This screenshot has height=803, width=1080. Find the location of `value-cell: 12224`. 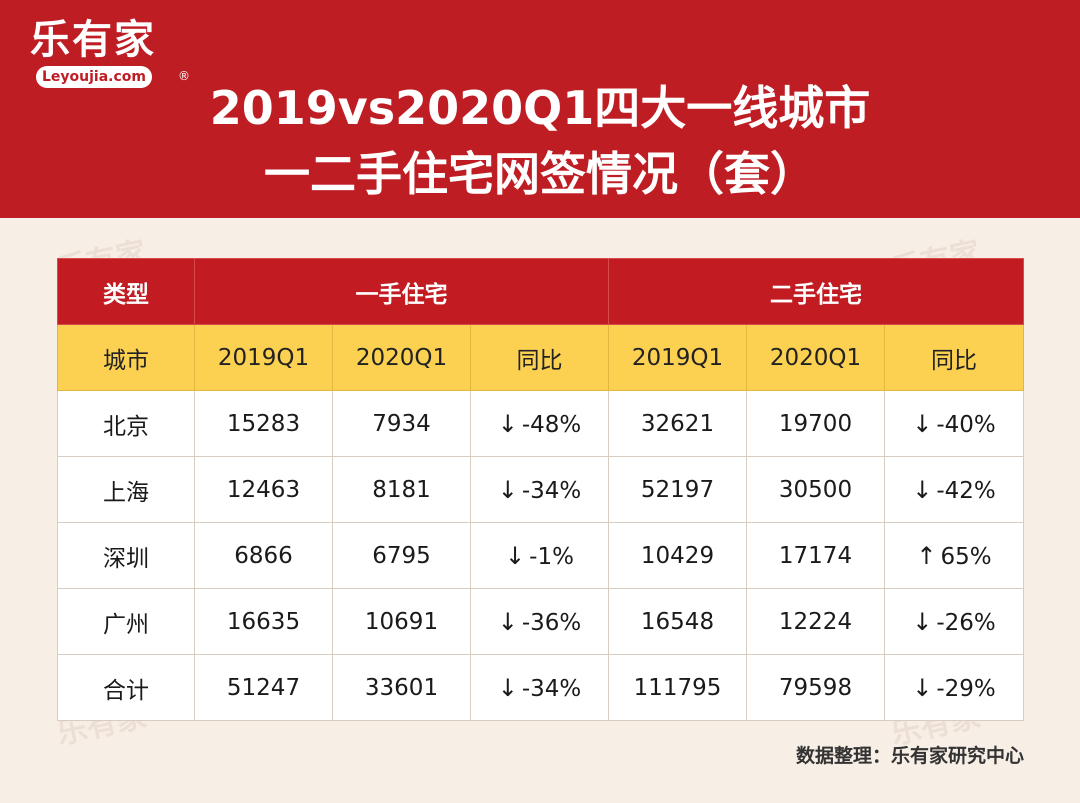

value-cell: 12224 is located at coordinates (815, 621).